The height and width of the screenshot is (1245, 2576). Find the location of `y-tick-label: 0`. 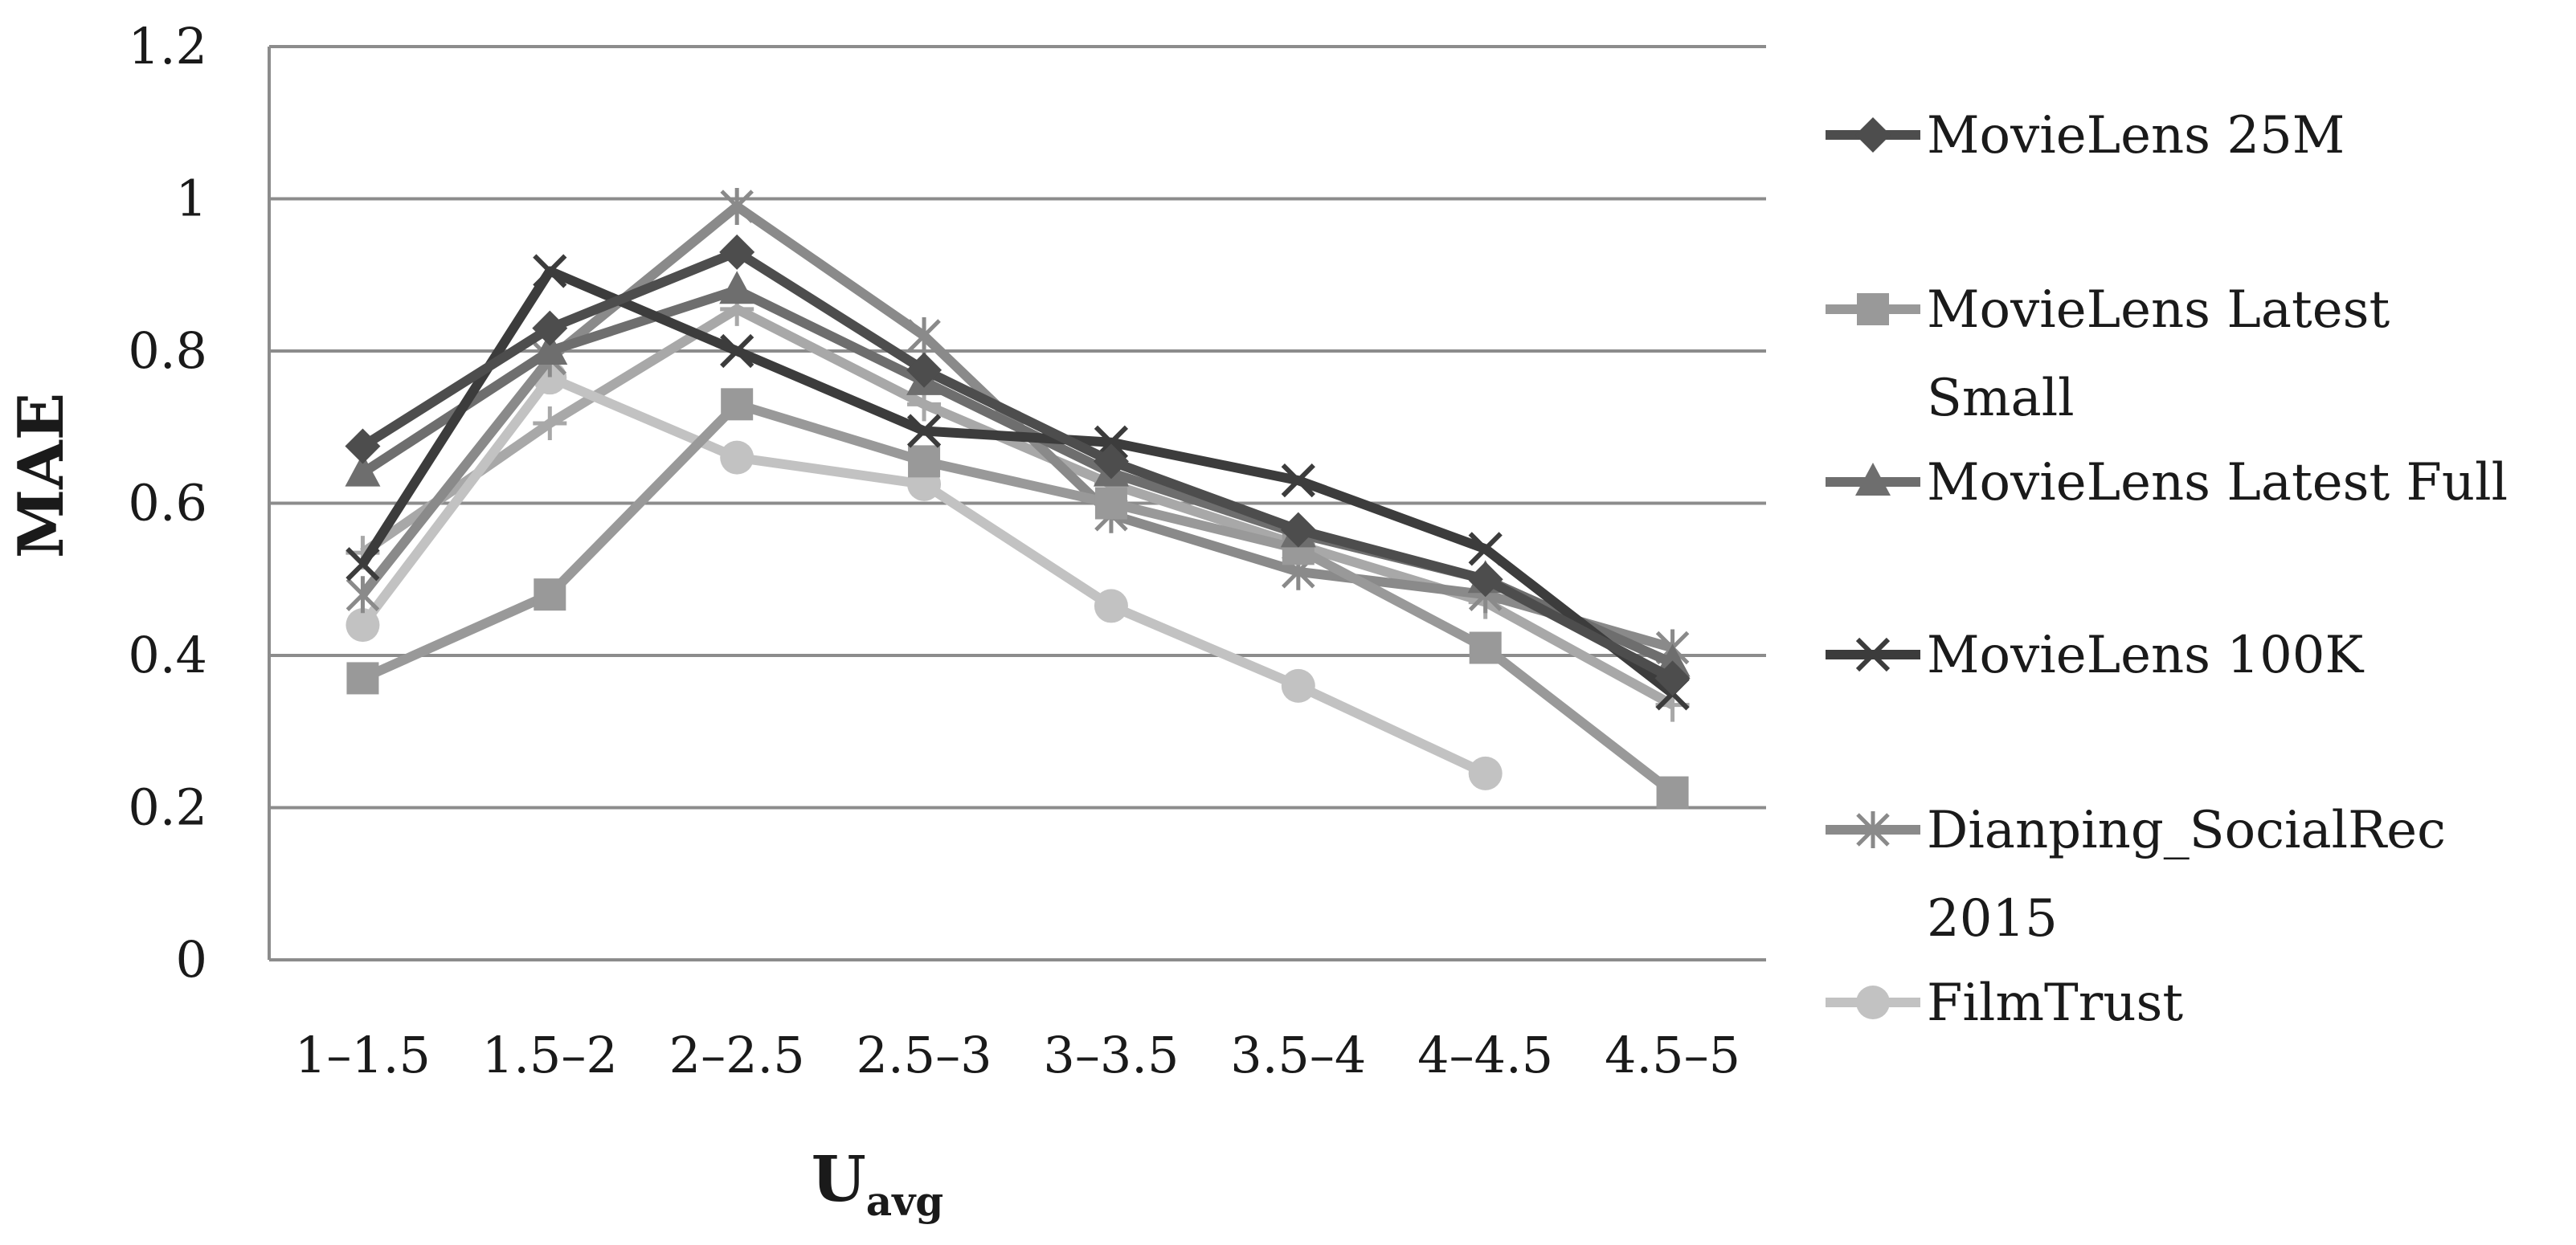

y-tick-label: 0 is located at coordinates (192, 959).